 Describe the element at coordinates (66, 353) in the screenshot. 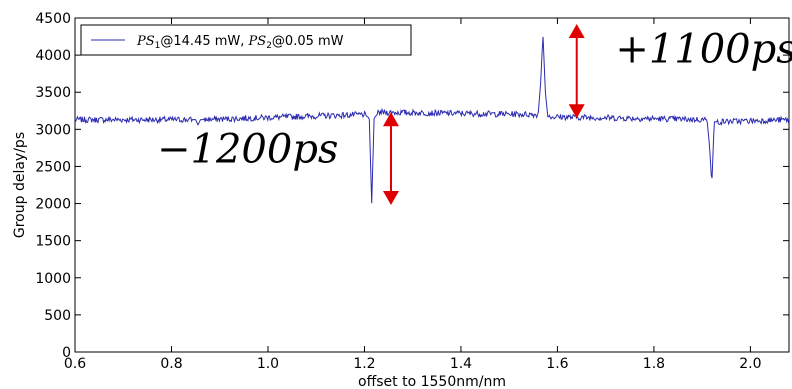

I see `y-tick-label: 0` at that location.